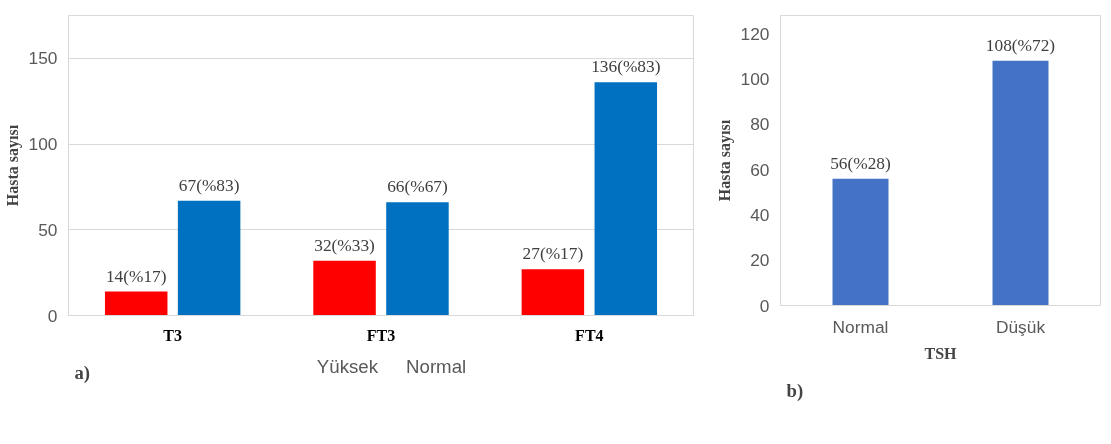  What do you see at coordinates (553, 254) in the screenshot?
I see `data-label: 27(%17)` at bounding box center [553, 254].